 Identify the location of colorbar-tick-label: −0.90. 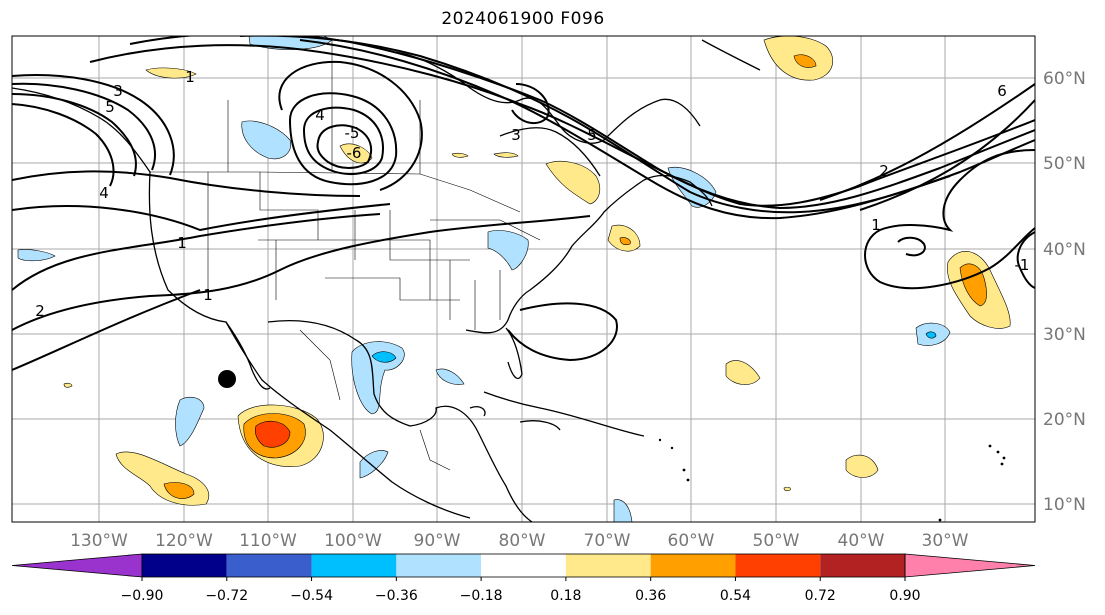
(142, 596).